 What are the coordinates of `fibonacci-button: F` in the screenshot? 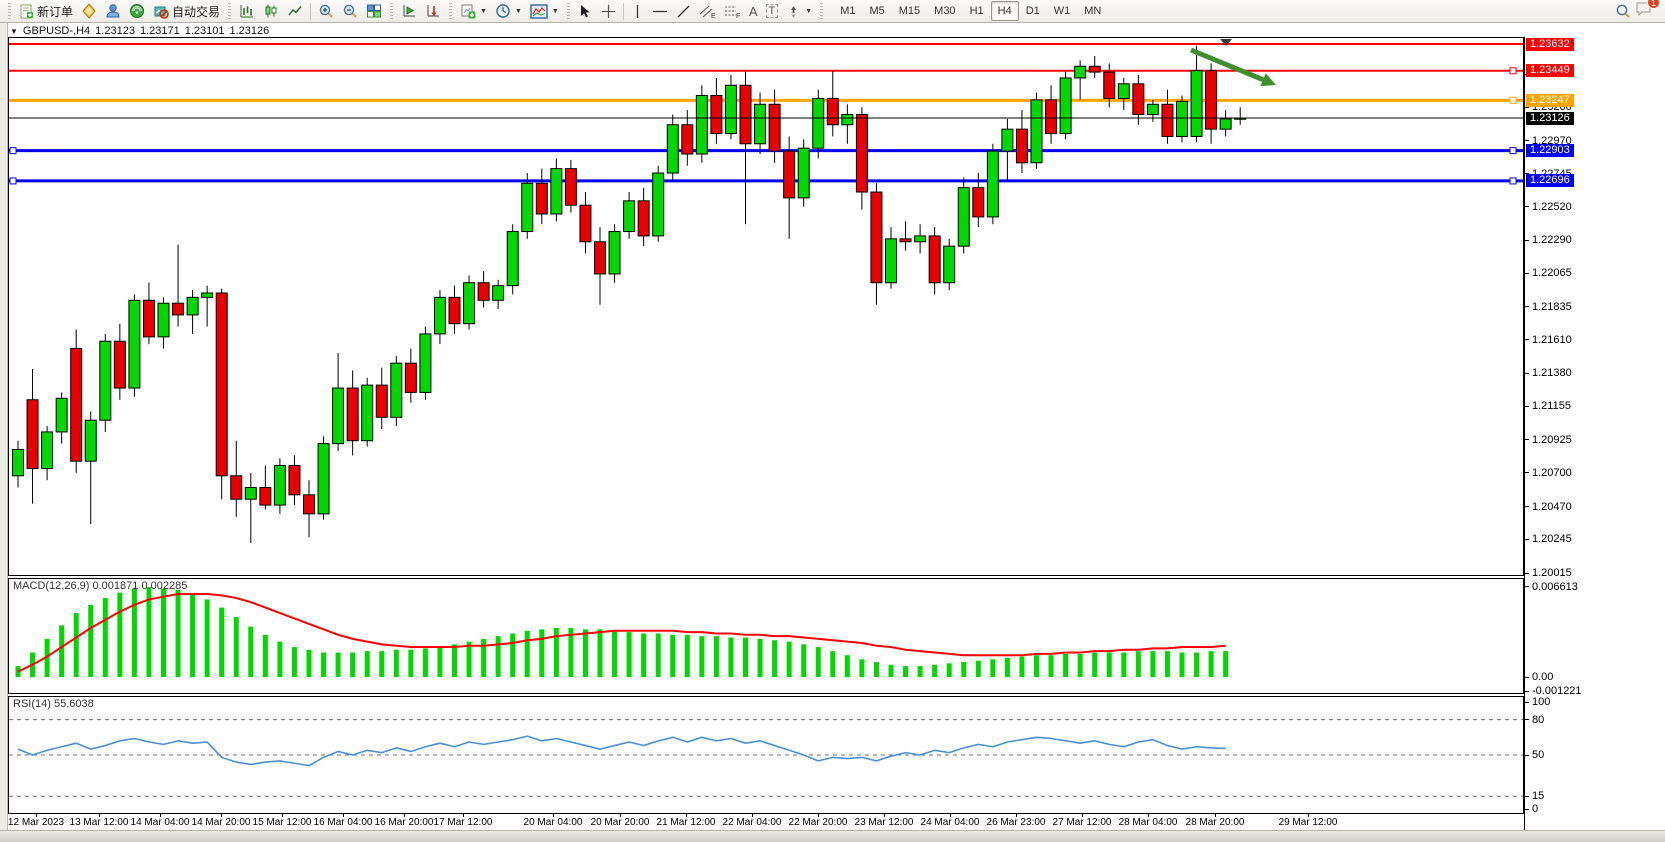 It's located at (732, 11).